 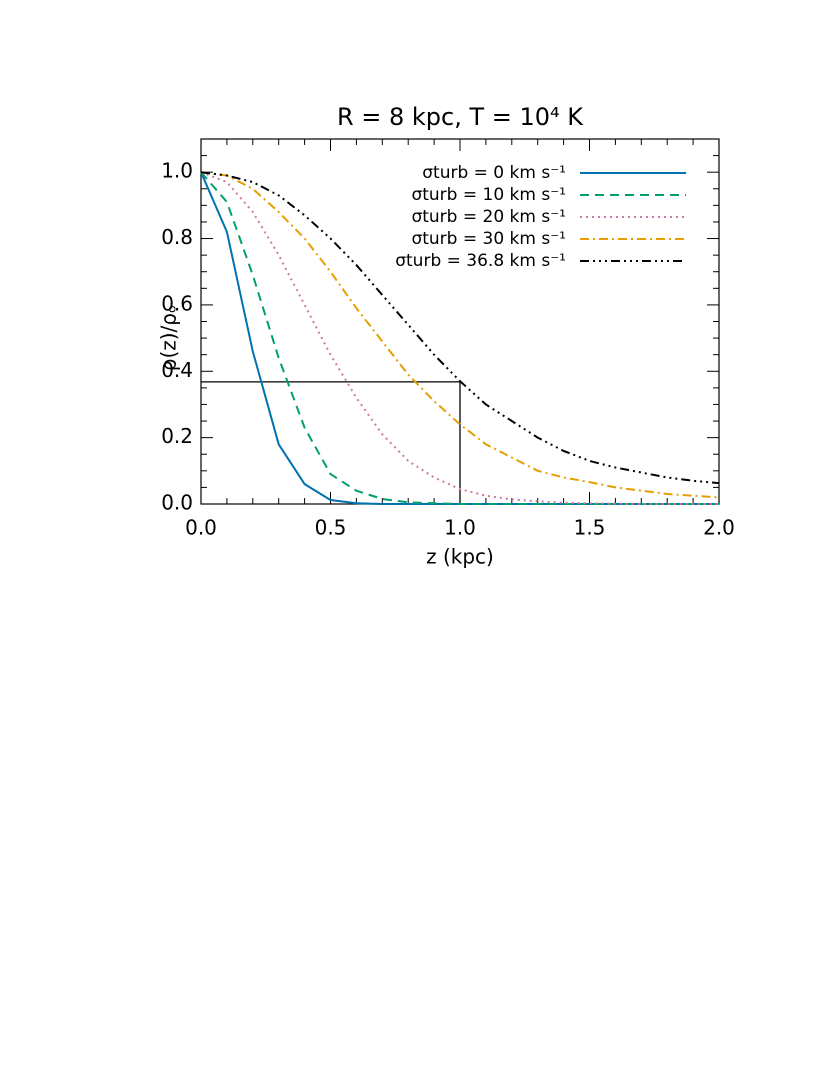 I want to click on y-tick-label: 0.2, so click(x=177, y=436).